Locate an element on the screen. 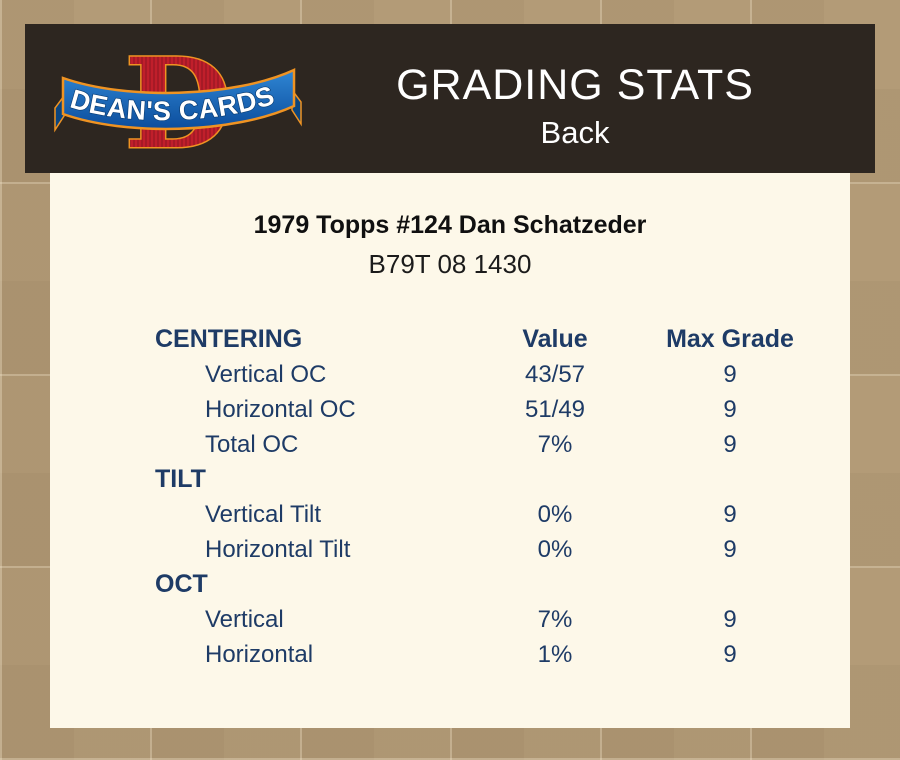 This screenshot has height=760, width=900. column-header-max-grade: Max Grade is located at coordinates (730, 339).